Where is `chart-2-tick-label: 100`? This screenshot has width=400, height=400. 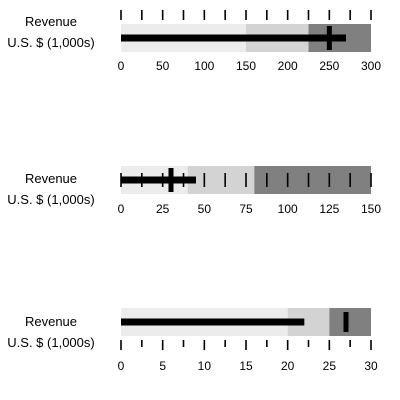
chart-2-tick-label: 100 is located at coordinates (288, 209).